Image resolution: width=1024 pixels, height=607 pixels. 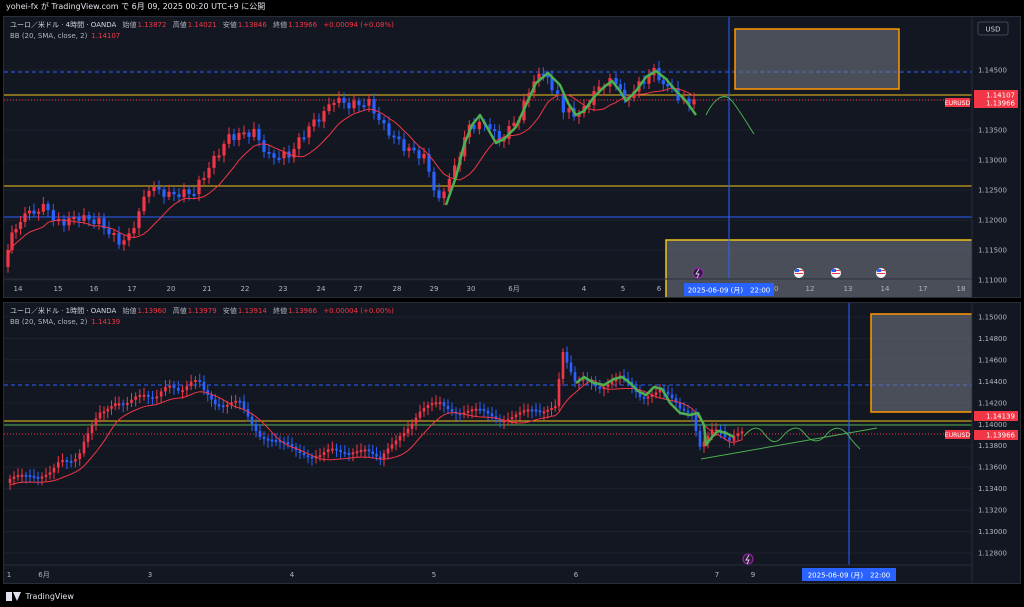 I want to click on bb-value: 1.14107, so click(x=106, y=36).